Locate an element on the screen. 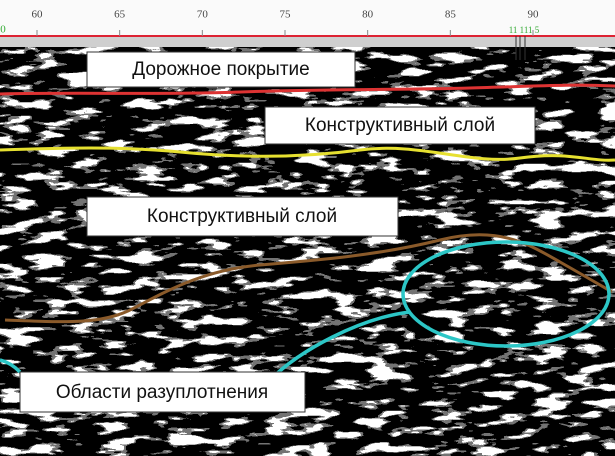  annotation: Дорожное покрытие is located at coordinates (220, 69).